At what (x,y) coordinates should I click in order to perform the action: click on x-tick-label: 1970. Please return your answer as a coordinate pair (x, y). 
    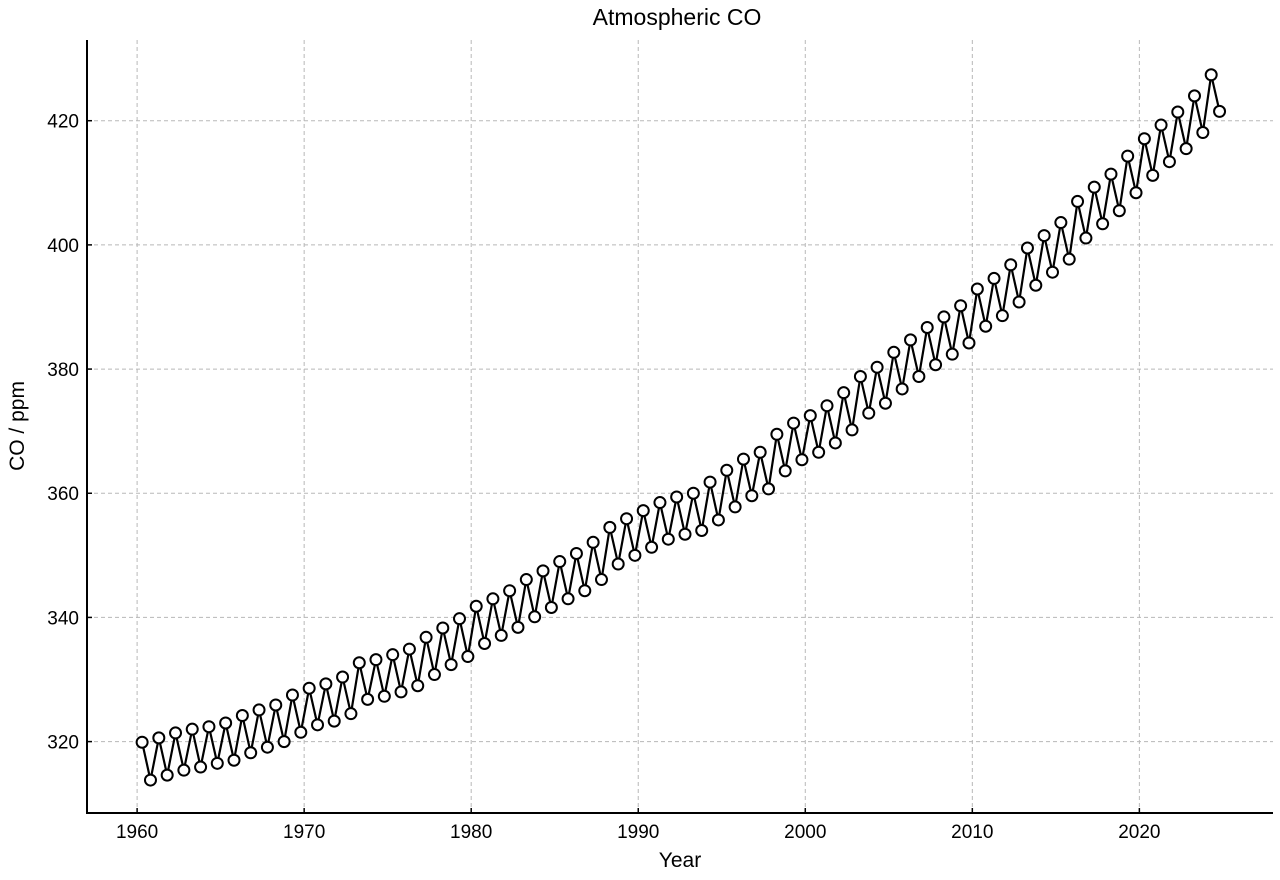
    Looking at the image, I should click on (304, 832).